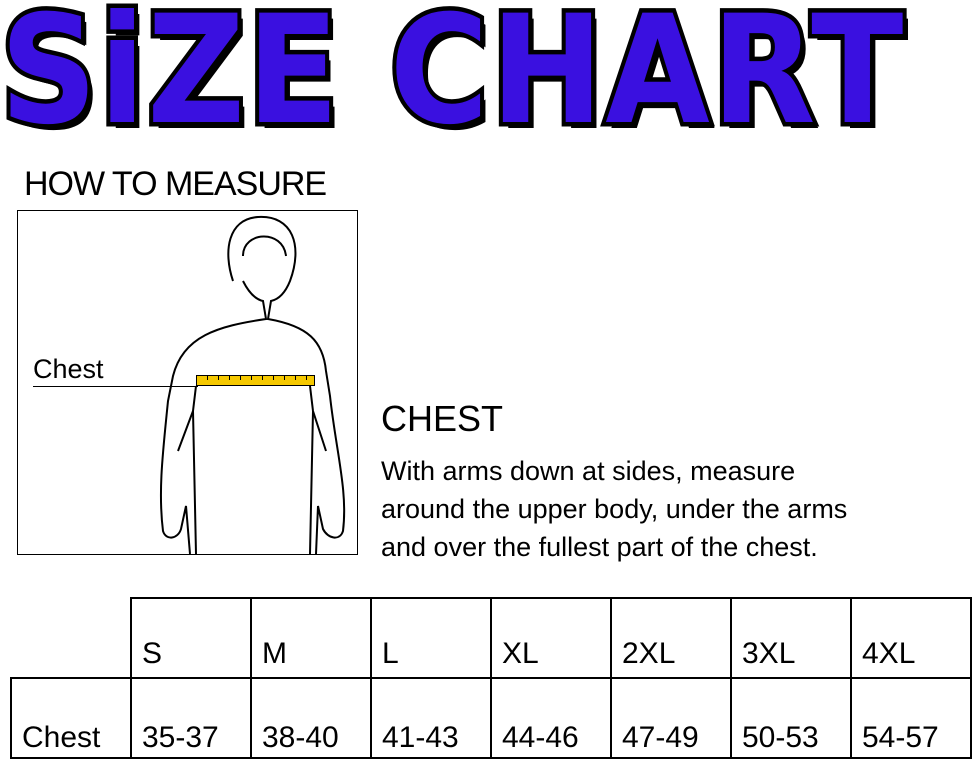  Describe the element at coordinates (71, 638) in the screenshot. I see `empty-cell` at that location.